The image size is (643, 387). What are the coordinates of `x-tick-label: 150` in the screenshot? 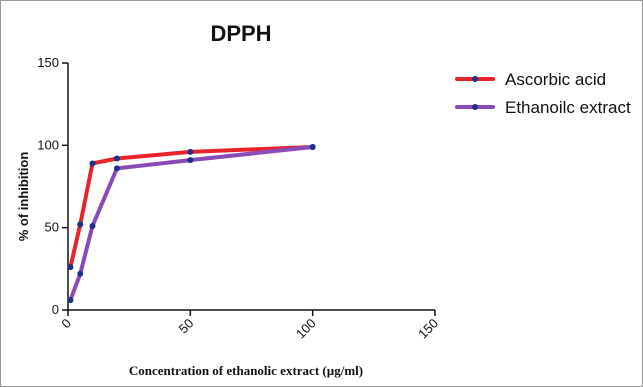 It's located at (428, 329).